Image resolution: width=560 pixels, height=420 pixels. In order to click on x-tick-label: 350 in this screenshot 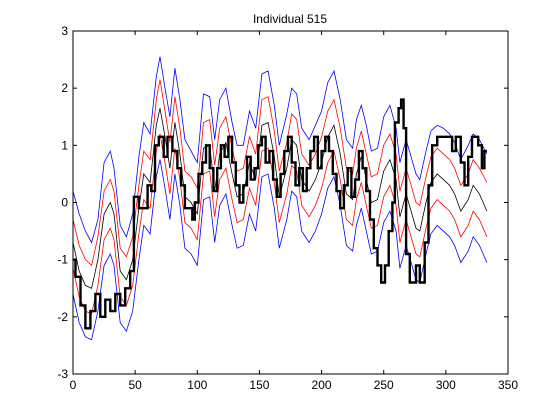, I will do `click(508, 385)`.